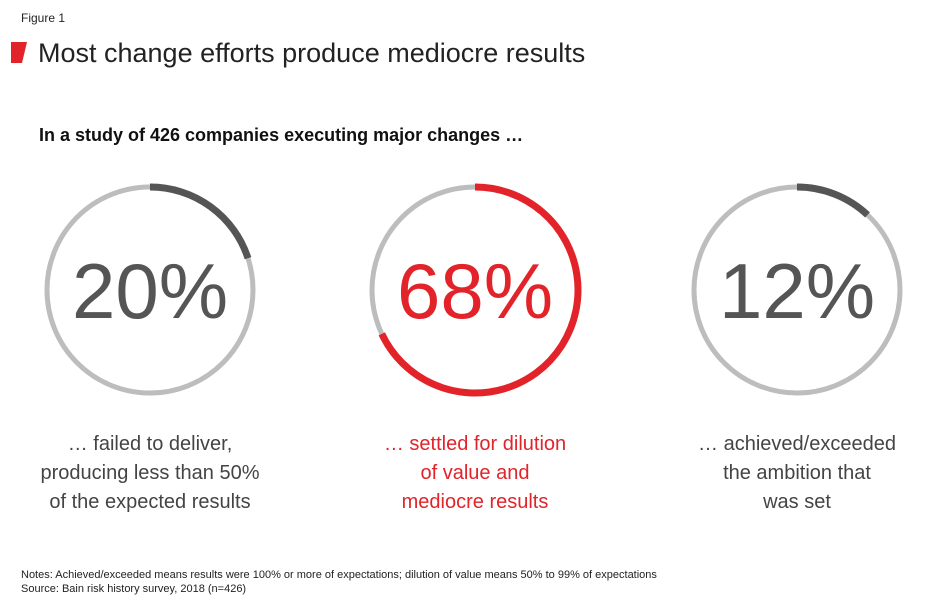  I want to click on title-marker-icon, so click(19, 52).